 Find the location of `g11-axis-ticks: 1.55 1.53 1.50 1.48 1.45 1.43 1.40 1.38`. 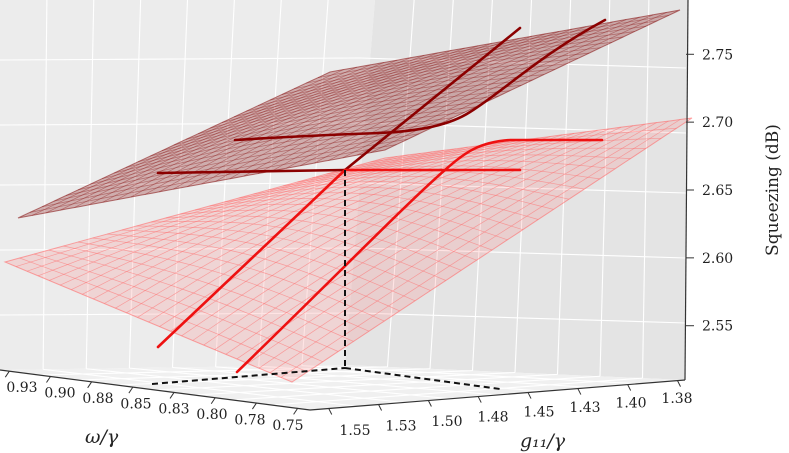

g11-axis-ticks: 1.55 1.53 1.50 1.48 1.45 1.43 1.40 1.38 is located at coordinates (510, 409).